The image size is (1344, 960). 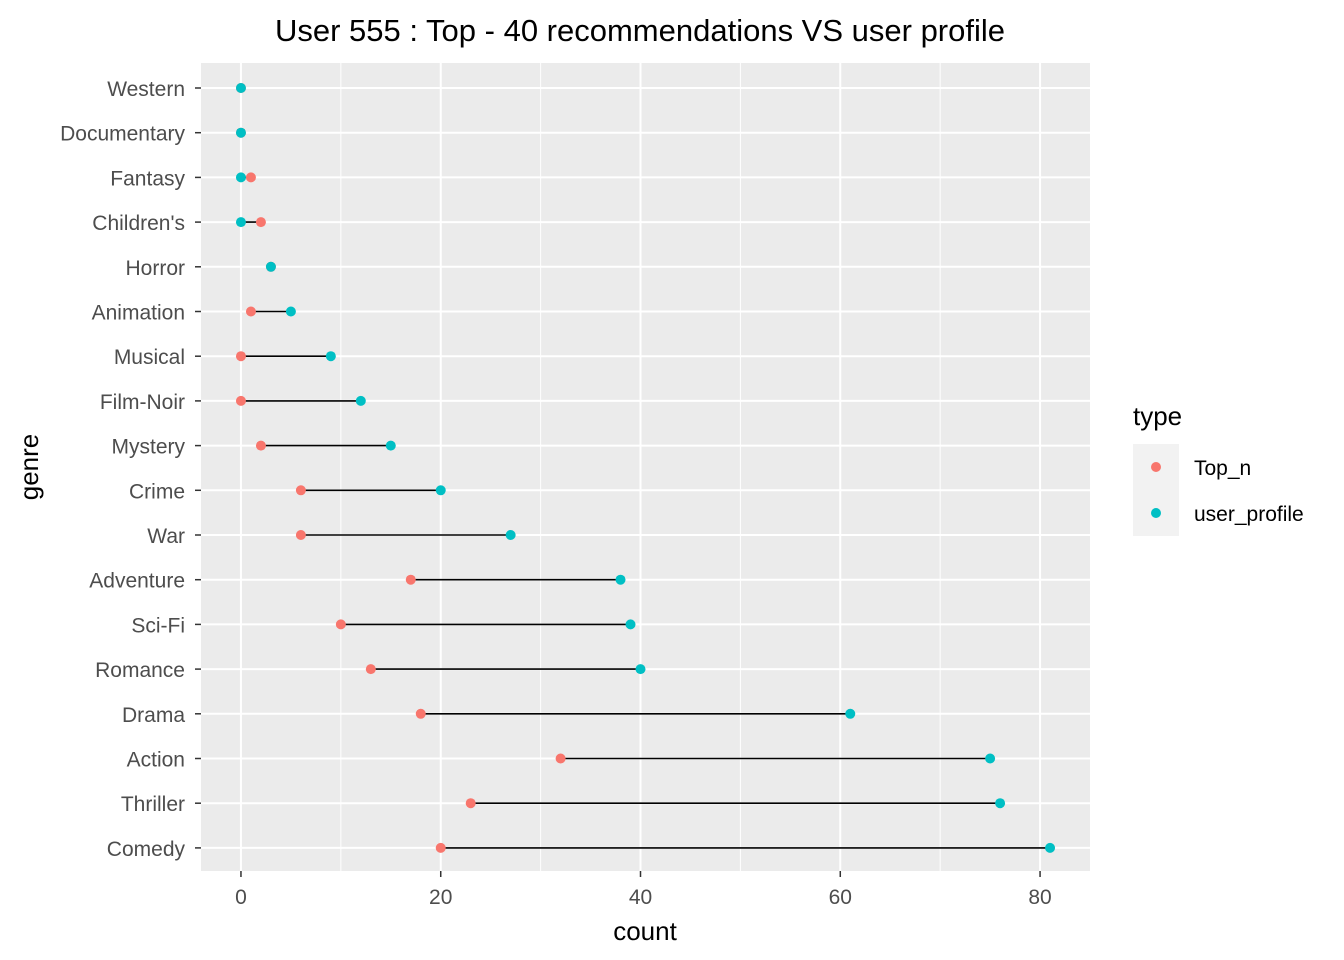 I want to click on x-tick-label: 0, so click(x=241, y=897).